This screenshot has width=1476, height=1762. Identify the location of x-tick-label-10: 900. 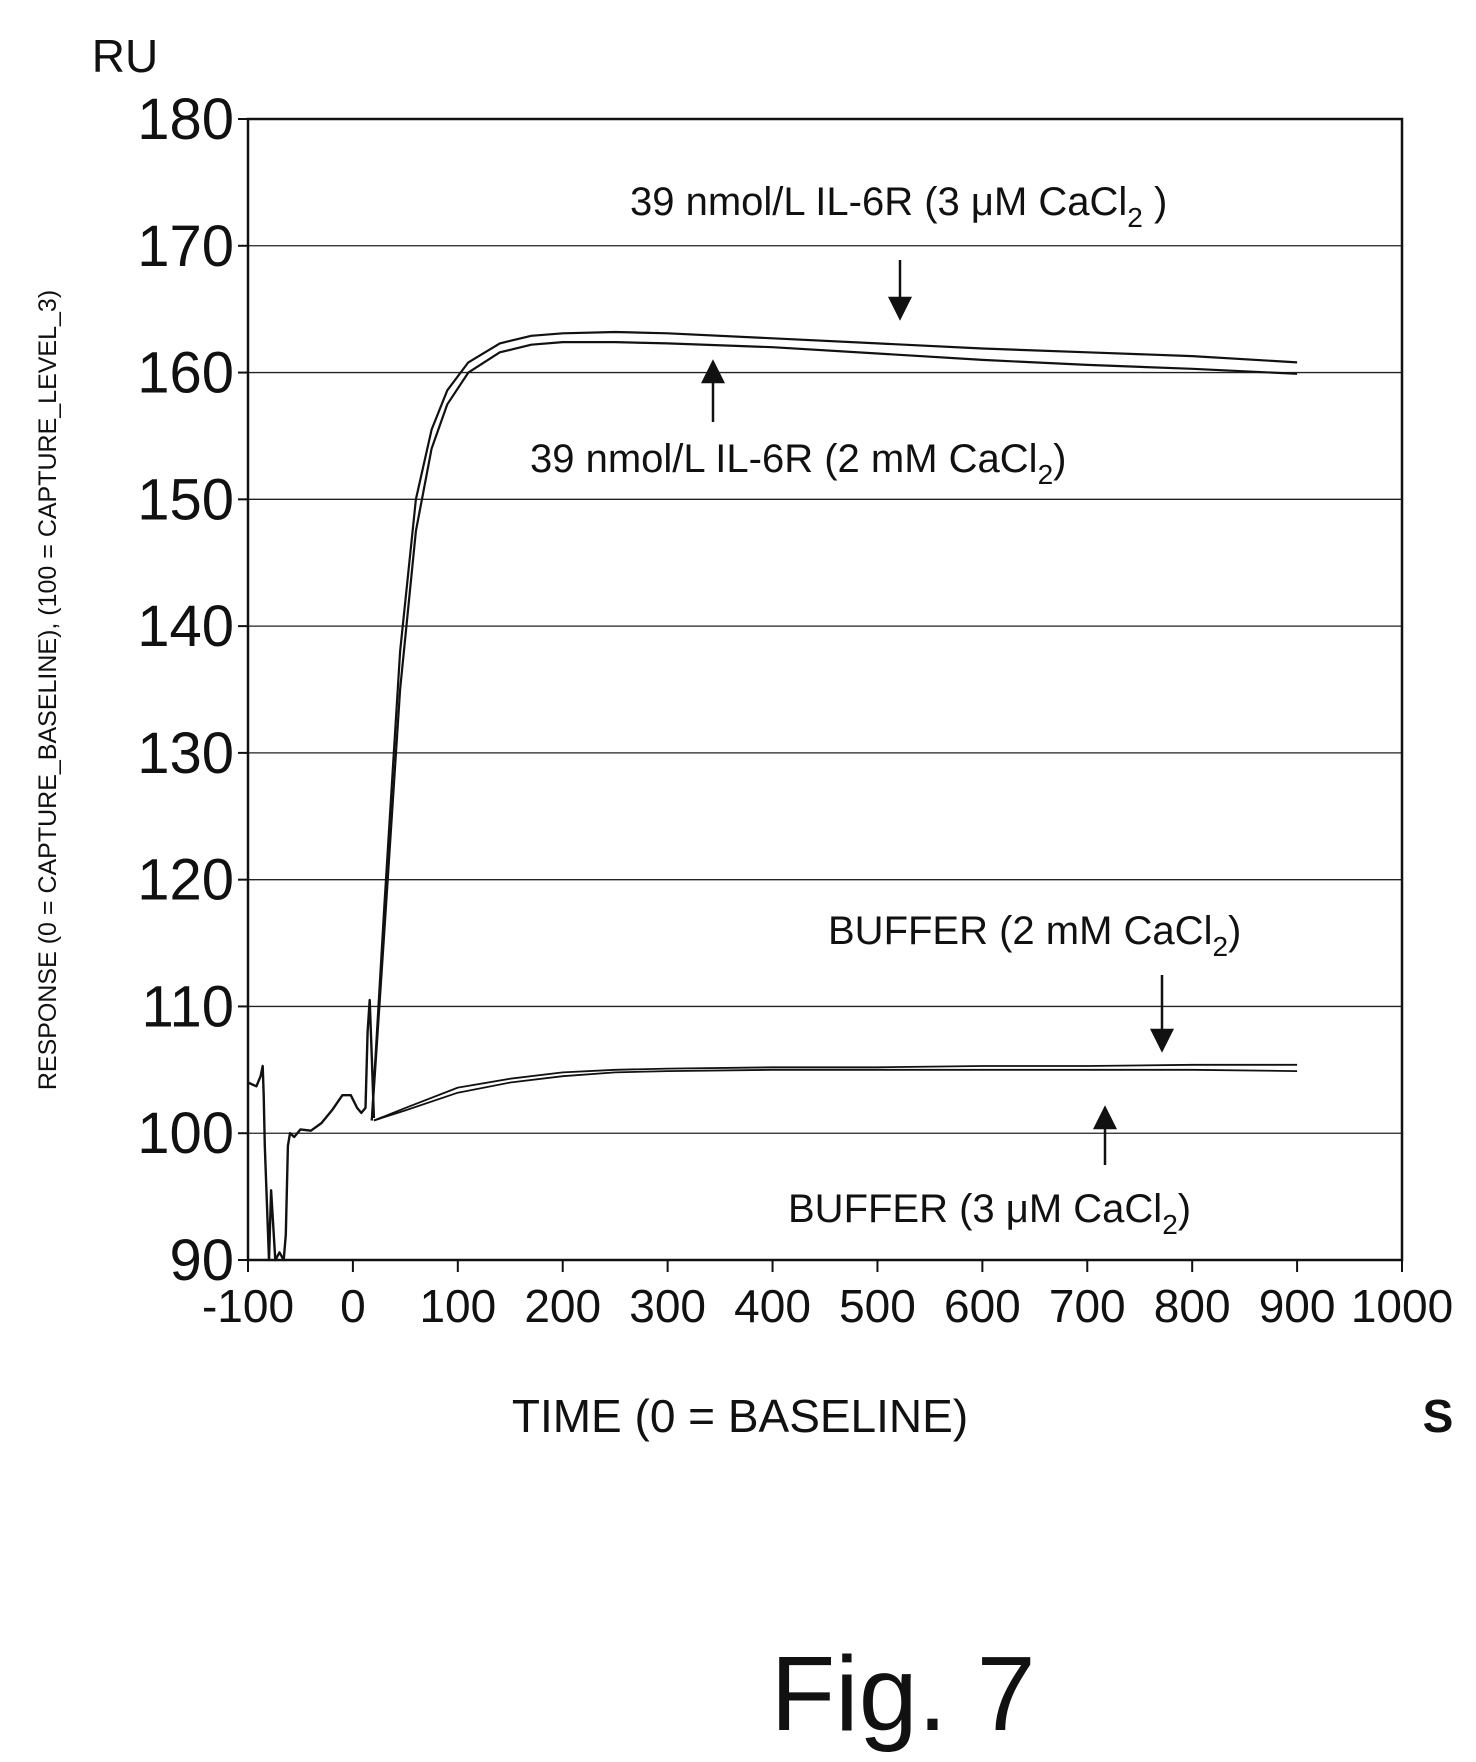
(1297, 1306).